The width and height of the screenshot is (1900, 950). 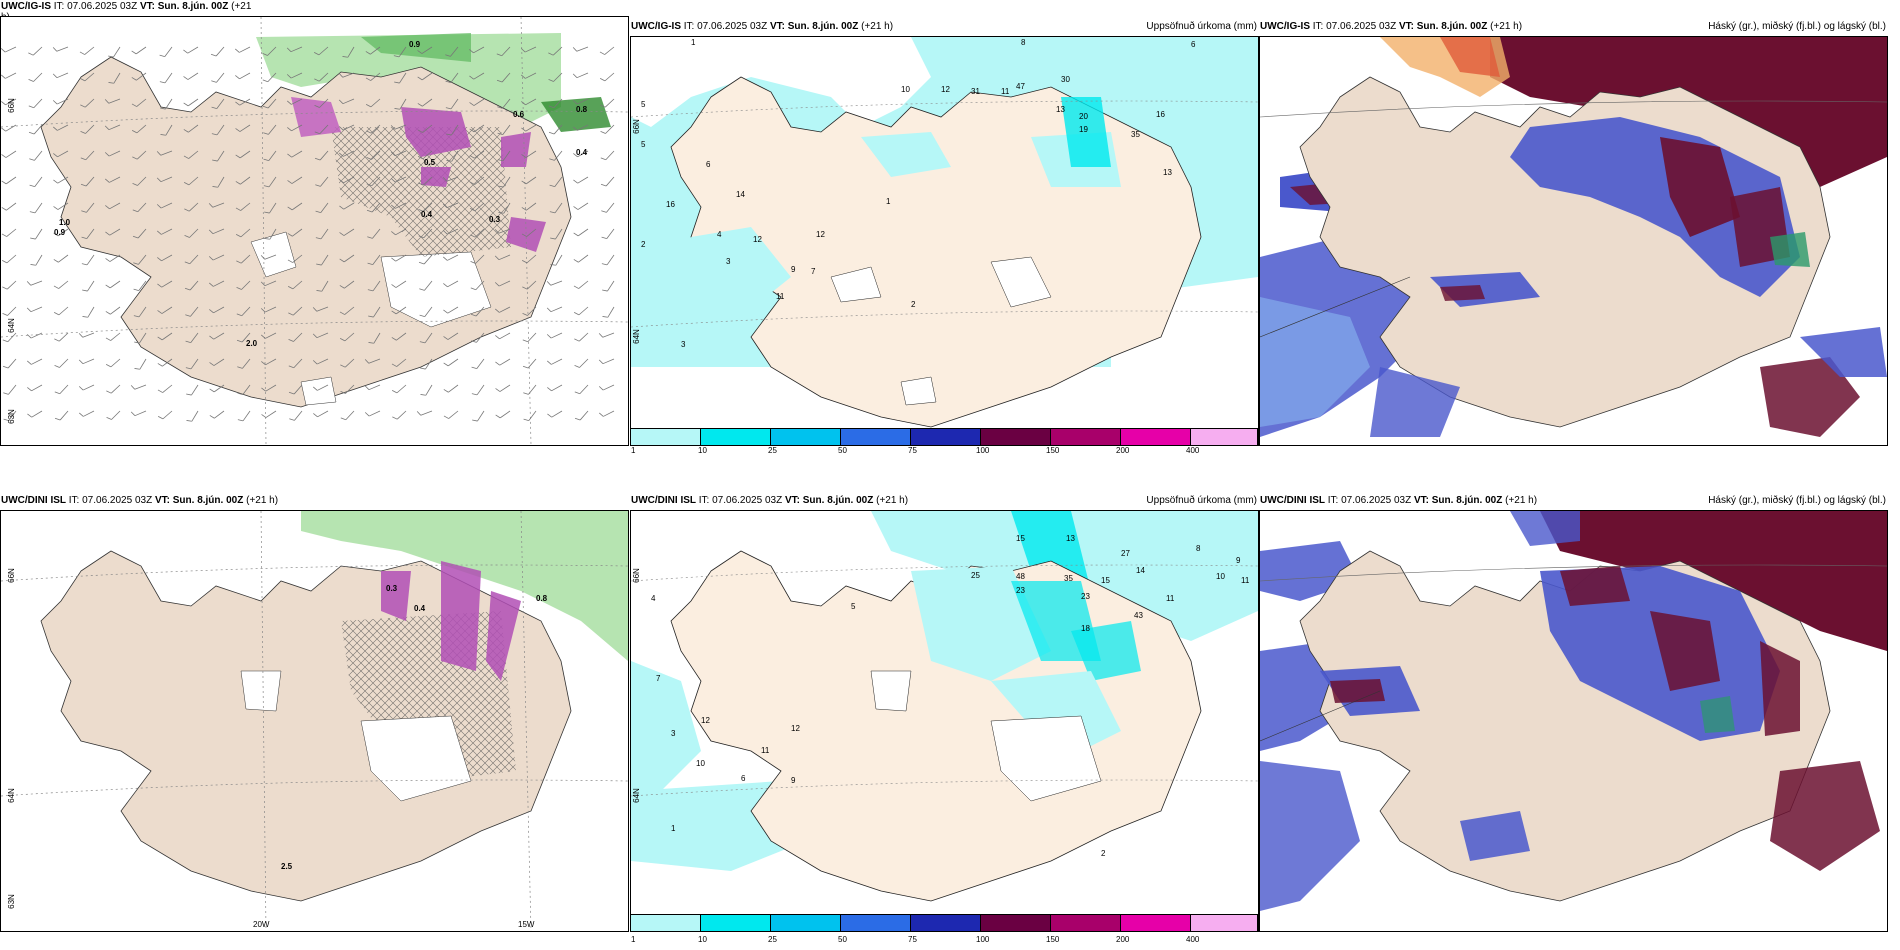 What do you see at coordinates (1201, 26) in the screenshot?
I see `panel-subtitle: Uppsöfnuð úrkoma (mm)` at bounding box center [1201, 26].